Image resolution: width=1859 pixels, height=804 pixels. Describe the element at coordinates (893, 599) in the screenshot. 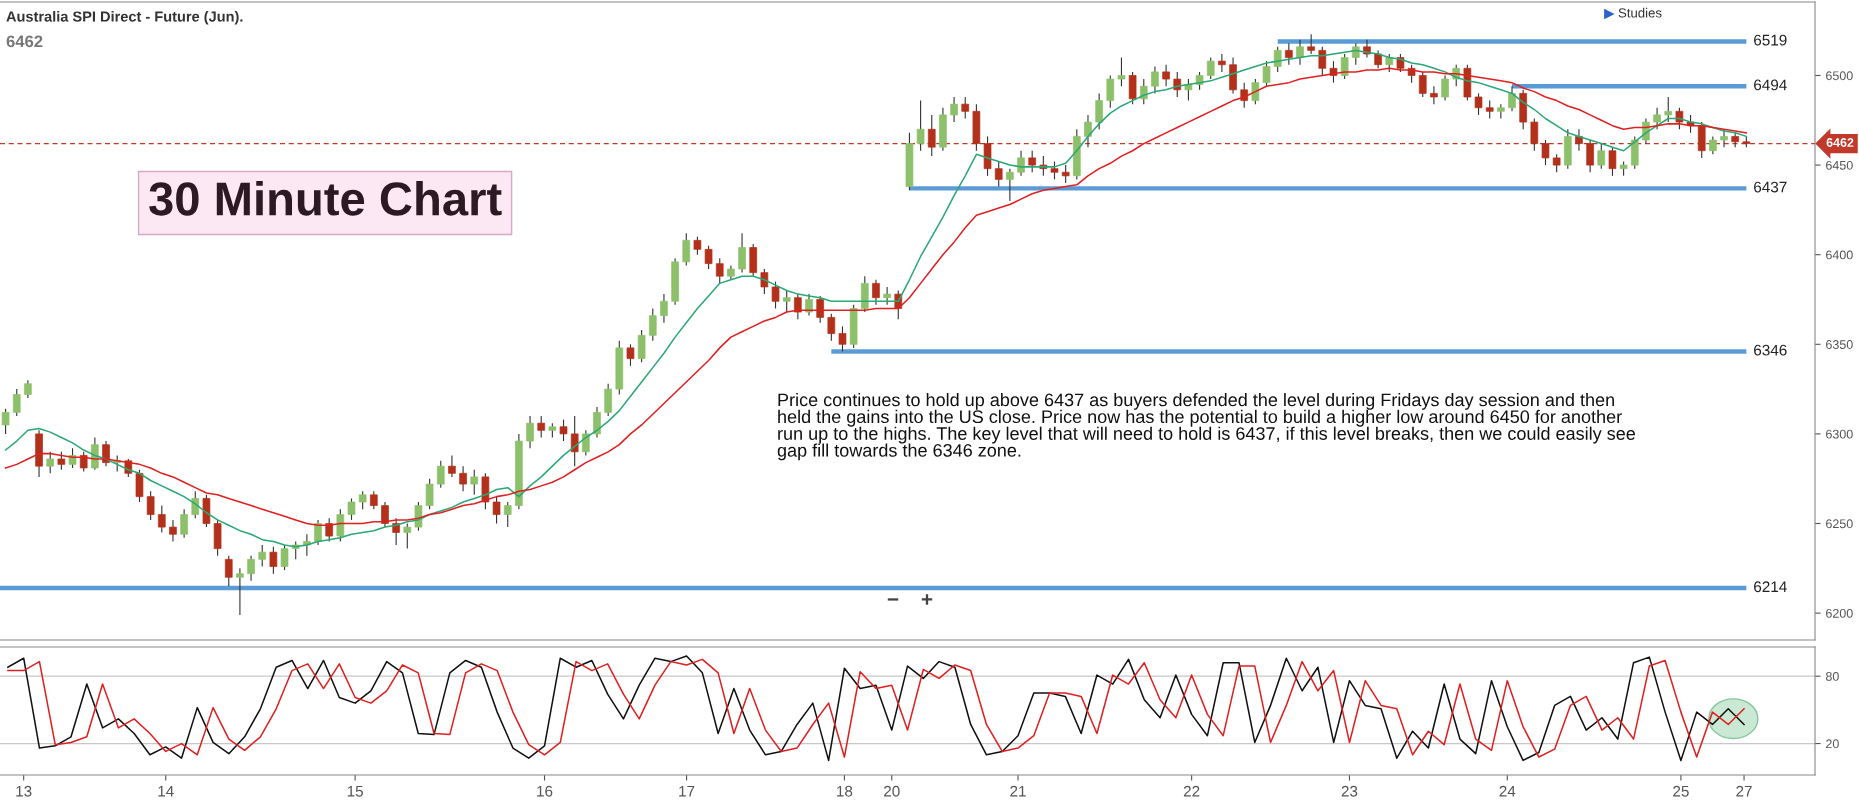

I see `annotation: −` at that location.